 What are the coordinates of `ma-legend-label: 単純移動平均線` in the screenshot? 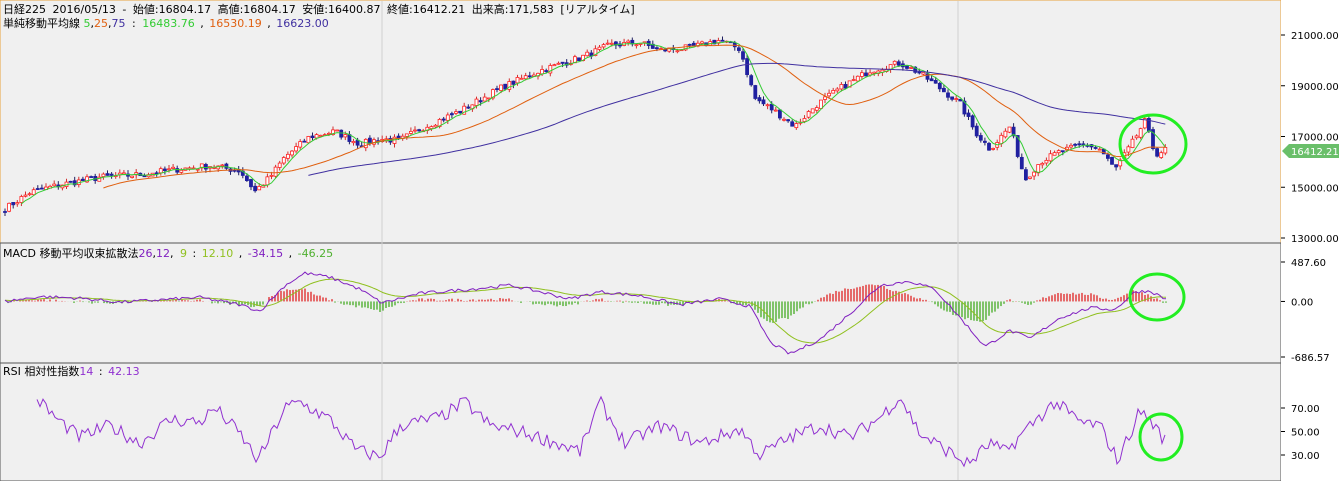 It's located at (41, 23).